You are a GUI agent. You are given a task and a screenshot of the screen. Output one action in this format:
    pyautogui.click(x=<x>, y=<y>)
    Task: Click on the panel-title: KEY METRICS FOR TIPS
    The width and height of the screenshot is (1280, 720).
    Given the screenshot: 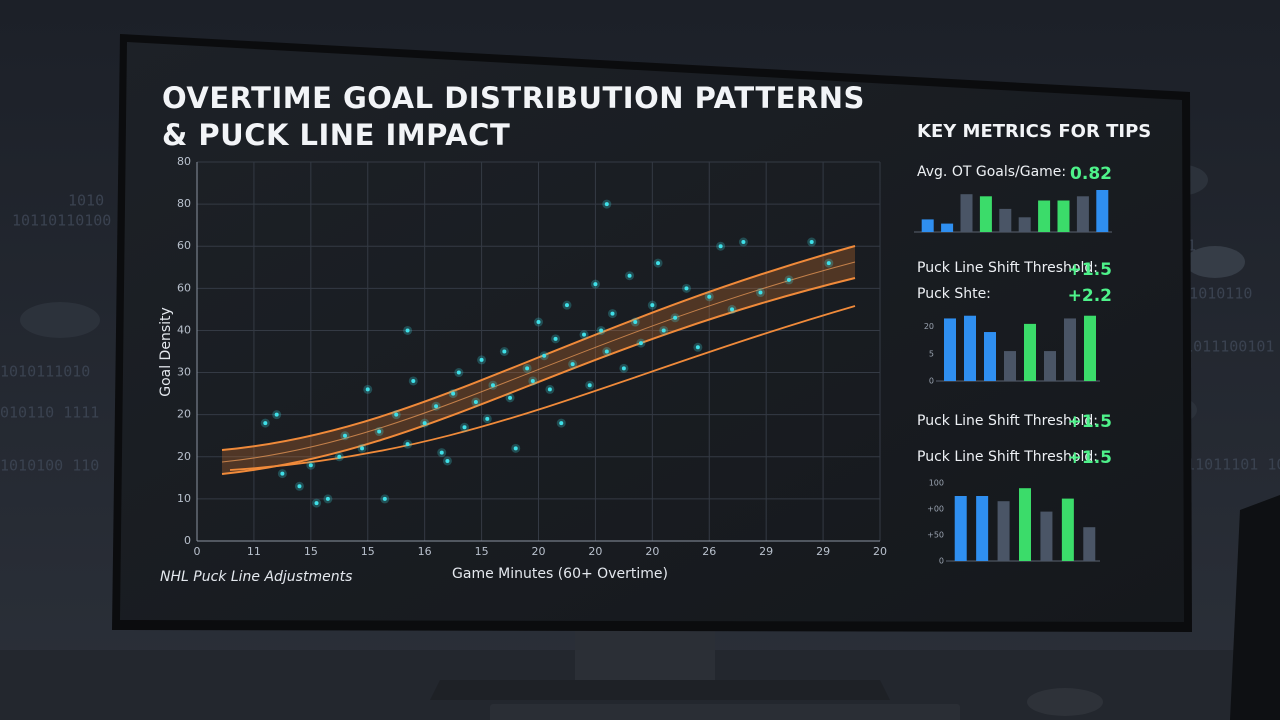 What is the action you would take?
    pyautogui.click(x=1034, y=131)
    